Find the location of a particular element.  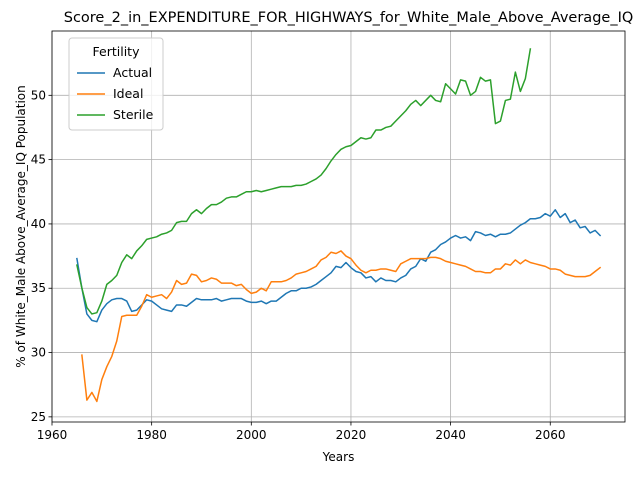

legend-title: Fertility is located at coordinates (117, 51).